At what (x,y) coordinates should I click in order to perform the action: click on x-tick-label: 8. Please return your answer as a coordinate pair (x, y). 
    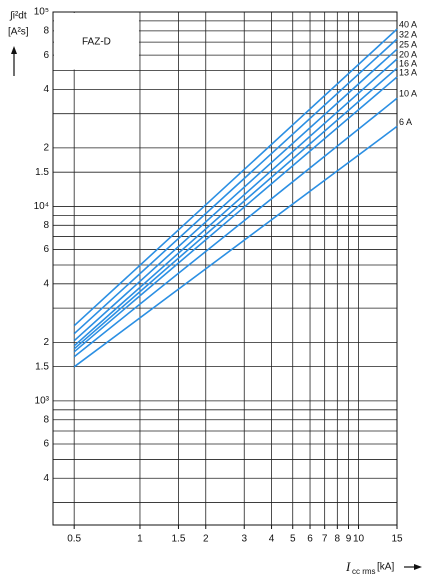
    Looking at the image, I should click on (338, 539).